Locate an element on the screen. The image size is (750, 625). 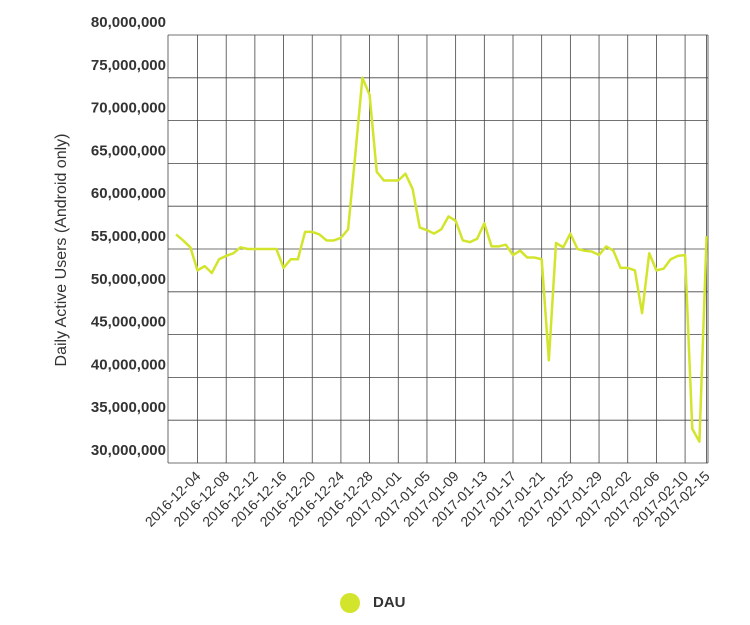
y-tick-label: 30,000,000 is located at coordinates (128, 450).